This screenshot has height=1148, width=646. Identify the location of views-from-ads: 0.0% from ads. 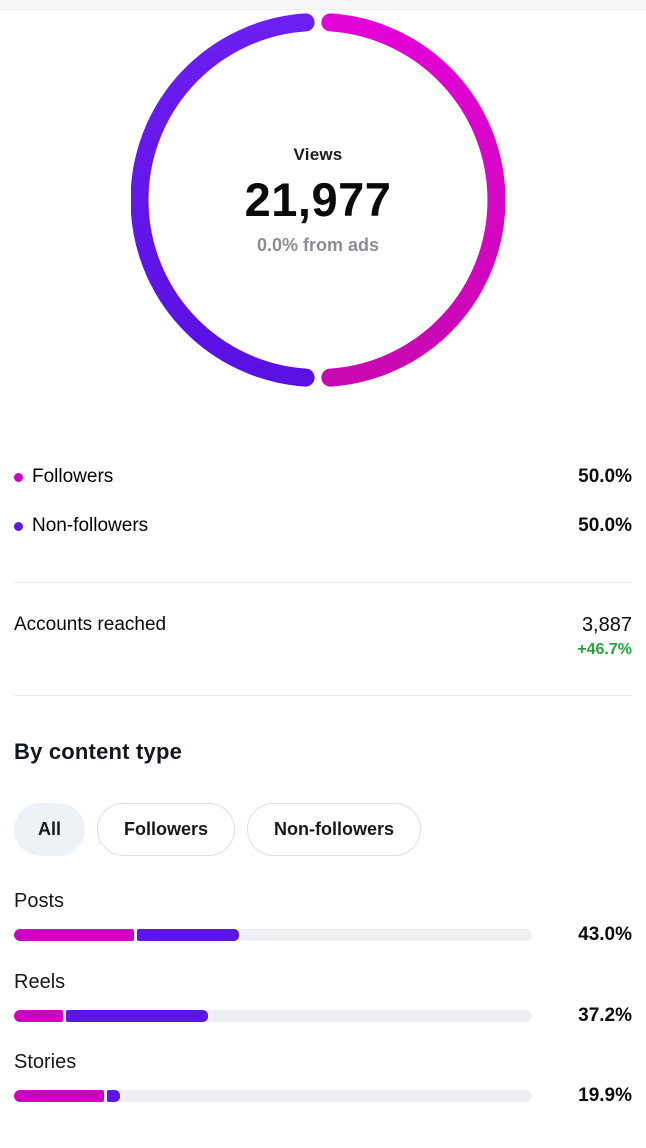
(318, 244).